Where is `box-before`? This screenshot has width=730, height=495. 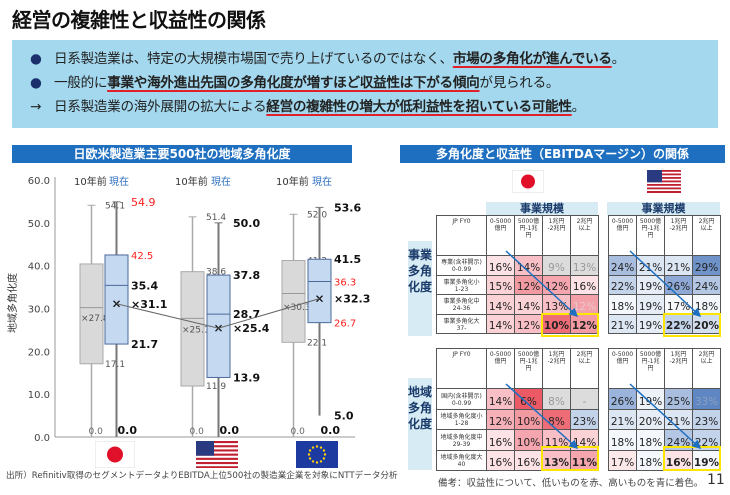
box-before is located at coordinates (91, 314).